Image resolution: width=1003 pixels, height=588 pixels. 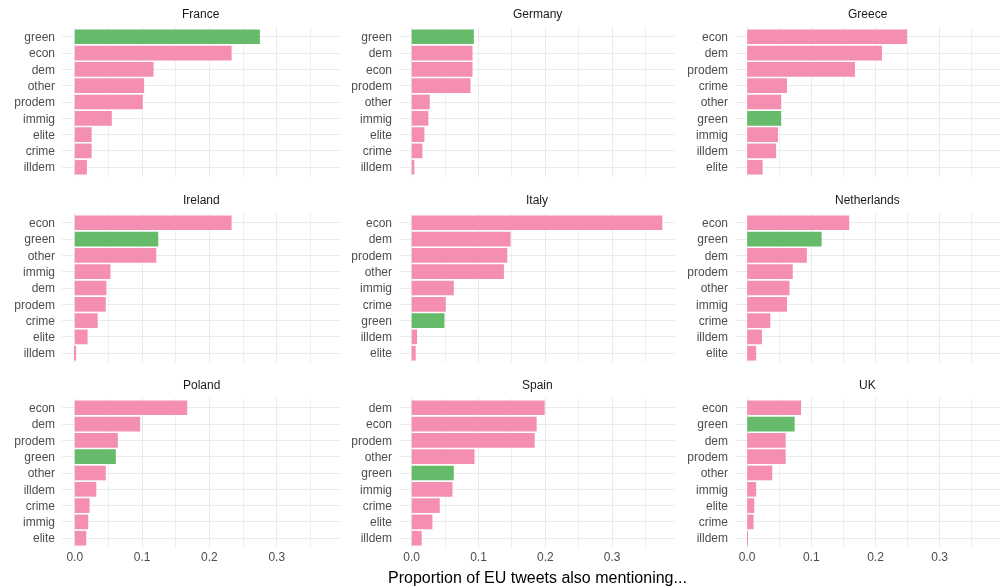 What do you see at coordinates (201, 200) in the screenshot?
I see `chart-title: Ireland` at bounding box center [201, 200].